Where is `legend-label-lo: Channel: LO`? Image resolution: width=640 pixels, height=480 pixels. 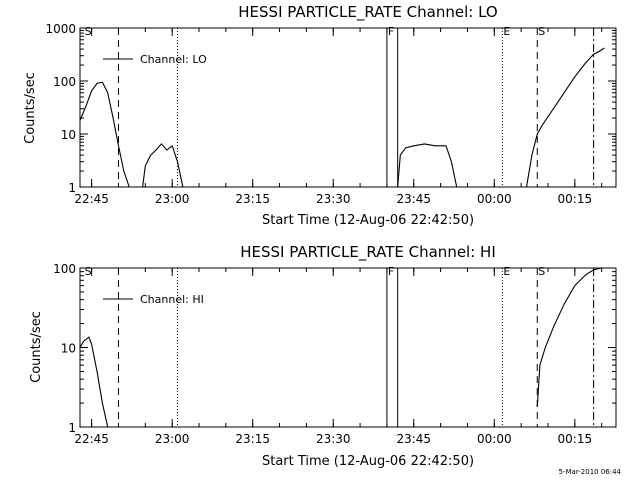 legend-label-lo: Channel: LO is located at coordinates (173, 59).